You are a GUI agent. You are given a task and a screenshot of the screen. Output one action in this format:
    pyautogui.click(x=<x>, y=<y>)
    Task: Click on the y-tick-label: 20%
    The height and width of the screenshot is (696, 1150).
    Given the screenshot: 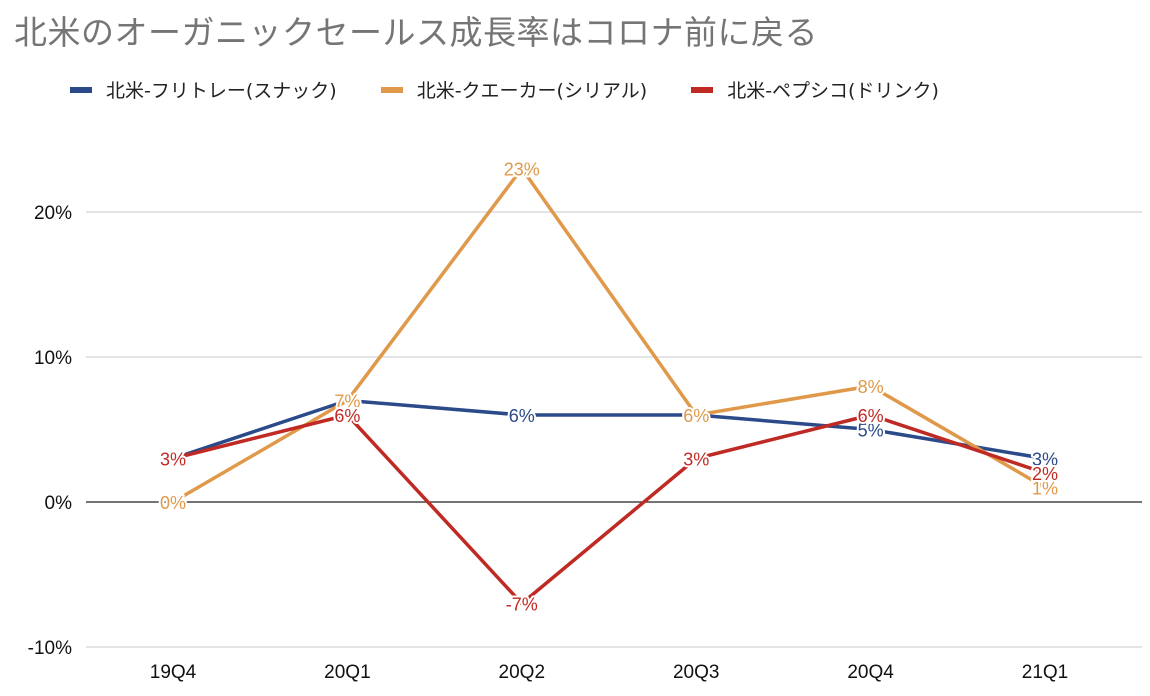 What is the action you would take?
    pyautogui.click(x=53, y=213)
    